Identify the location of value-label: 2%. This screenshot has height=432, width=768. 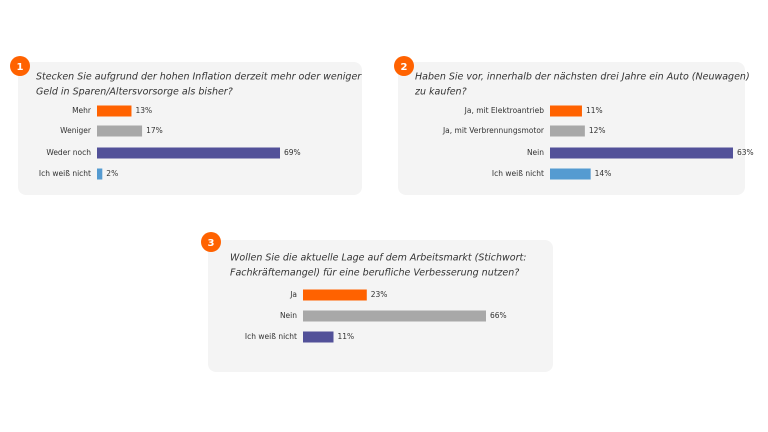
(112, 173).